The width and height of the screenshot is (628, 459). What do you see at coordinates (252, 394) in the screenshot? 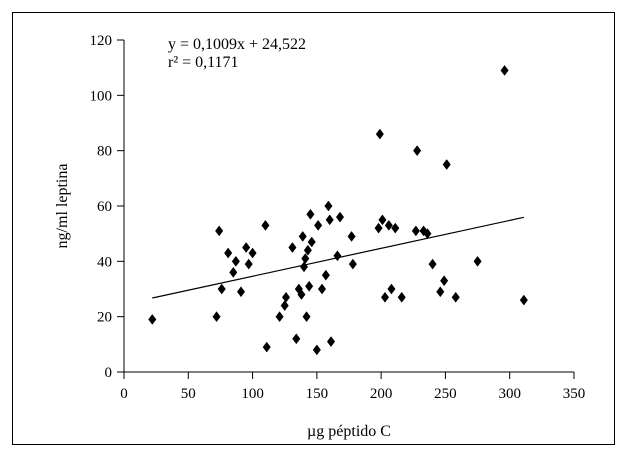
I see `x-tick-label: 100` at bounding box center [252, 394].